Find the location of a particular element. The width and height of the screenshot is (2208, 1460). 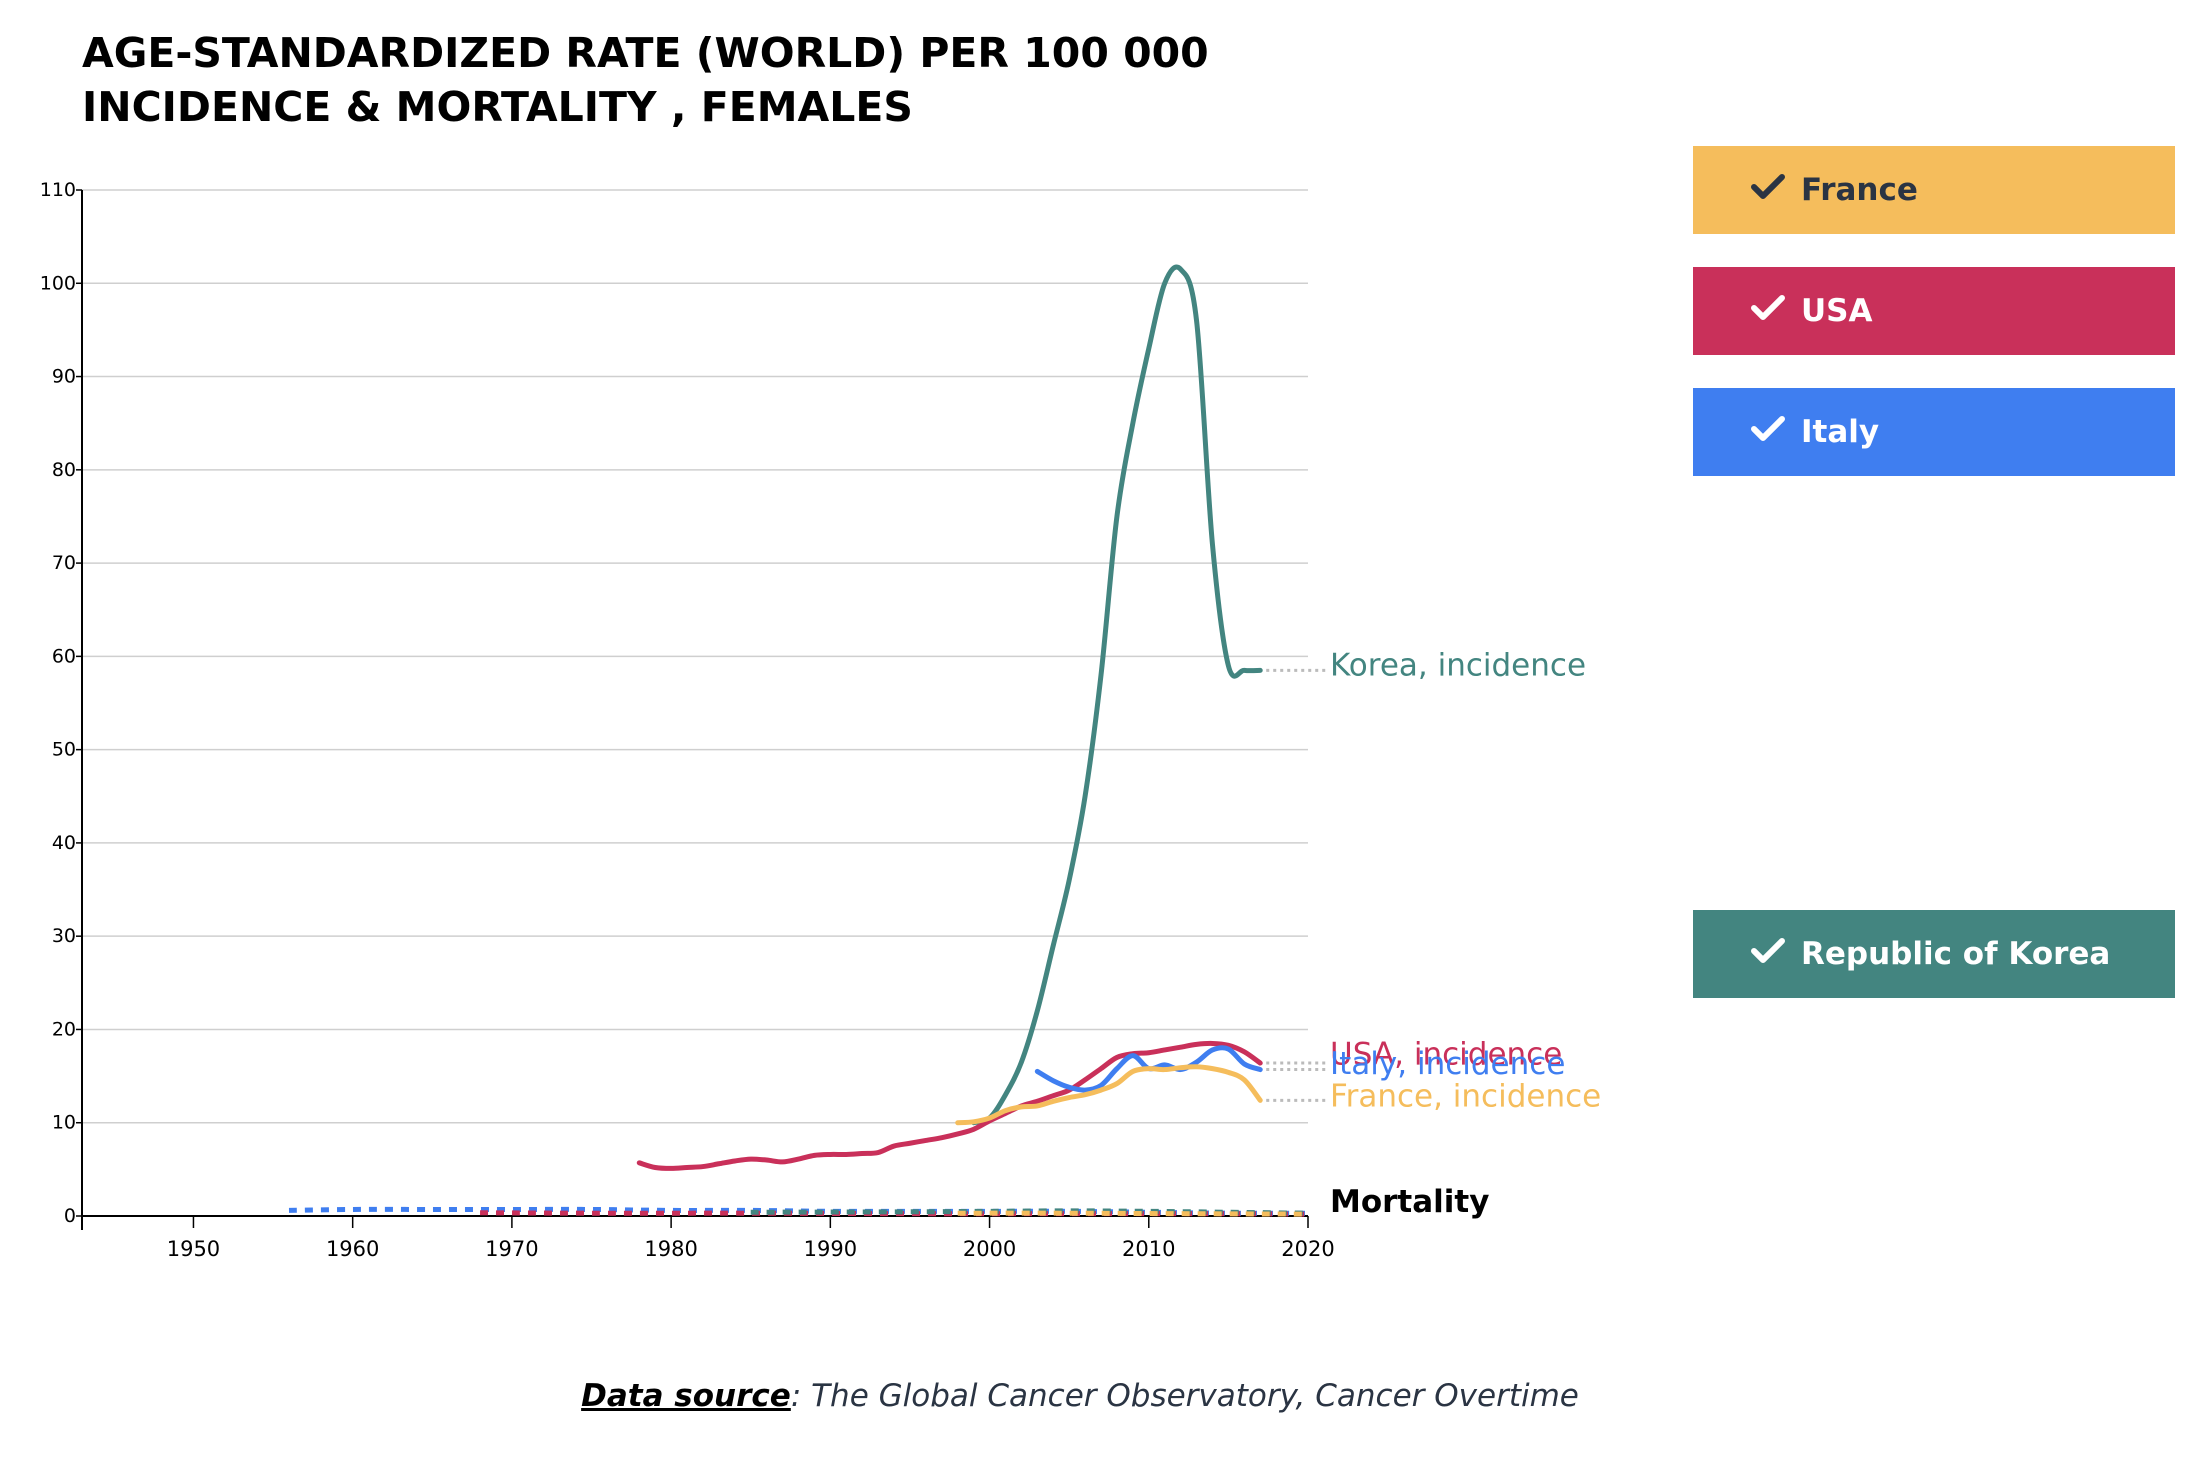

y-tick-label: 90 is located at coordinates (64, 377).